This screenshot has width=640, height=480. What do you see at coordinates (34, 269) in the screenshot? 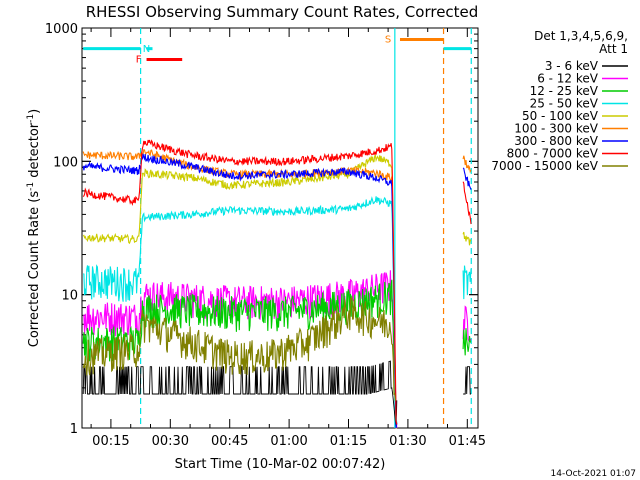
I see `y-axis-label-part: Corrected Count Rate (s` at bounding box center [34, 269].